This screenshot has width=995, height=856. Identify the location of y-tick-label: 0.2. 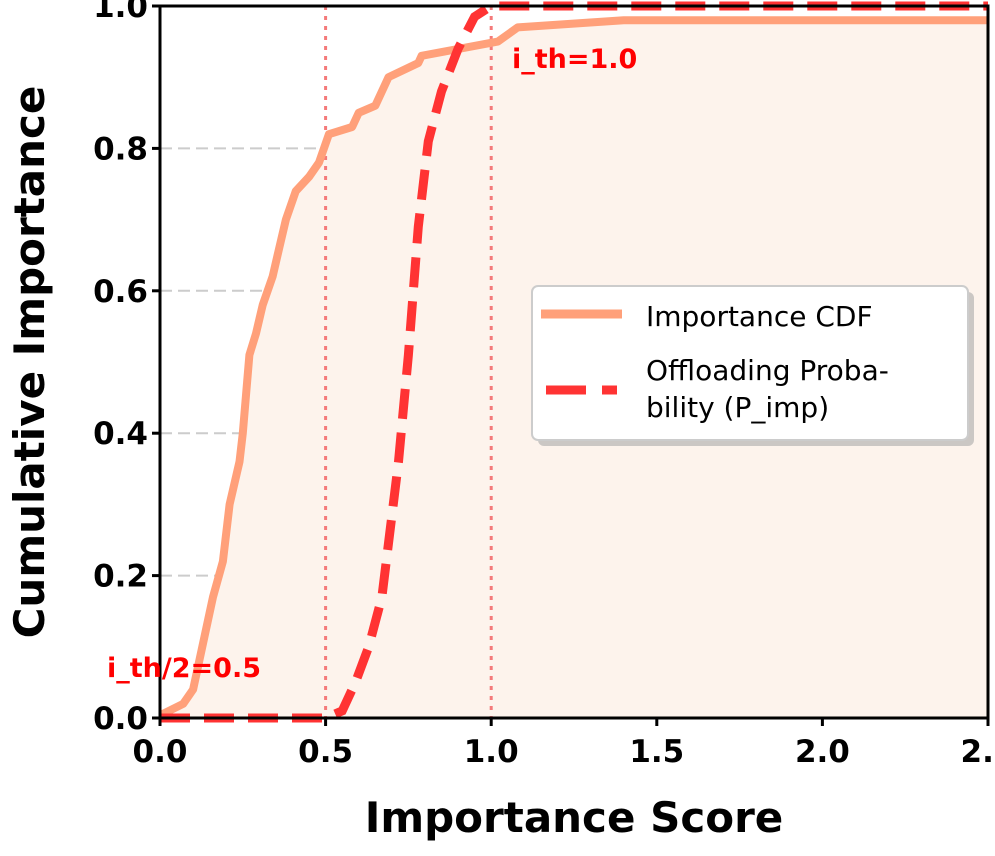
(120, 577).